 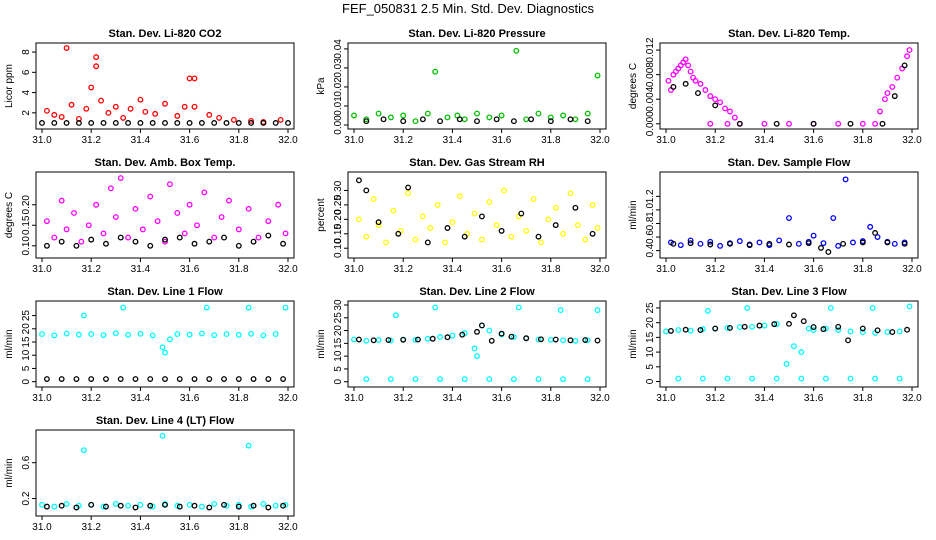 I want to click on x-tick-label: 31.0, so click(x=42, y=140).